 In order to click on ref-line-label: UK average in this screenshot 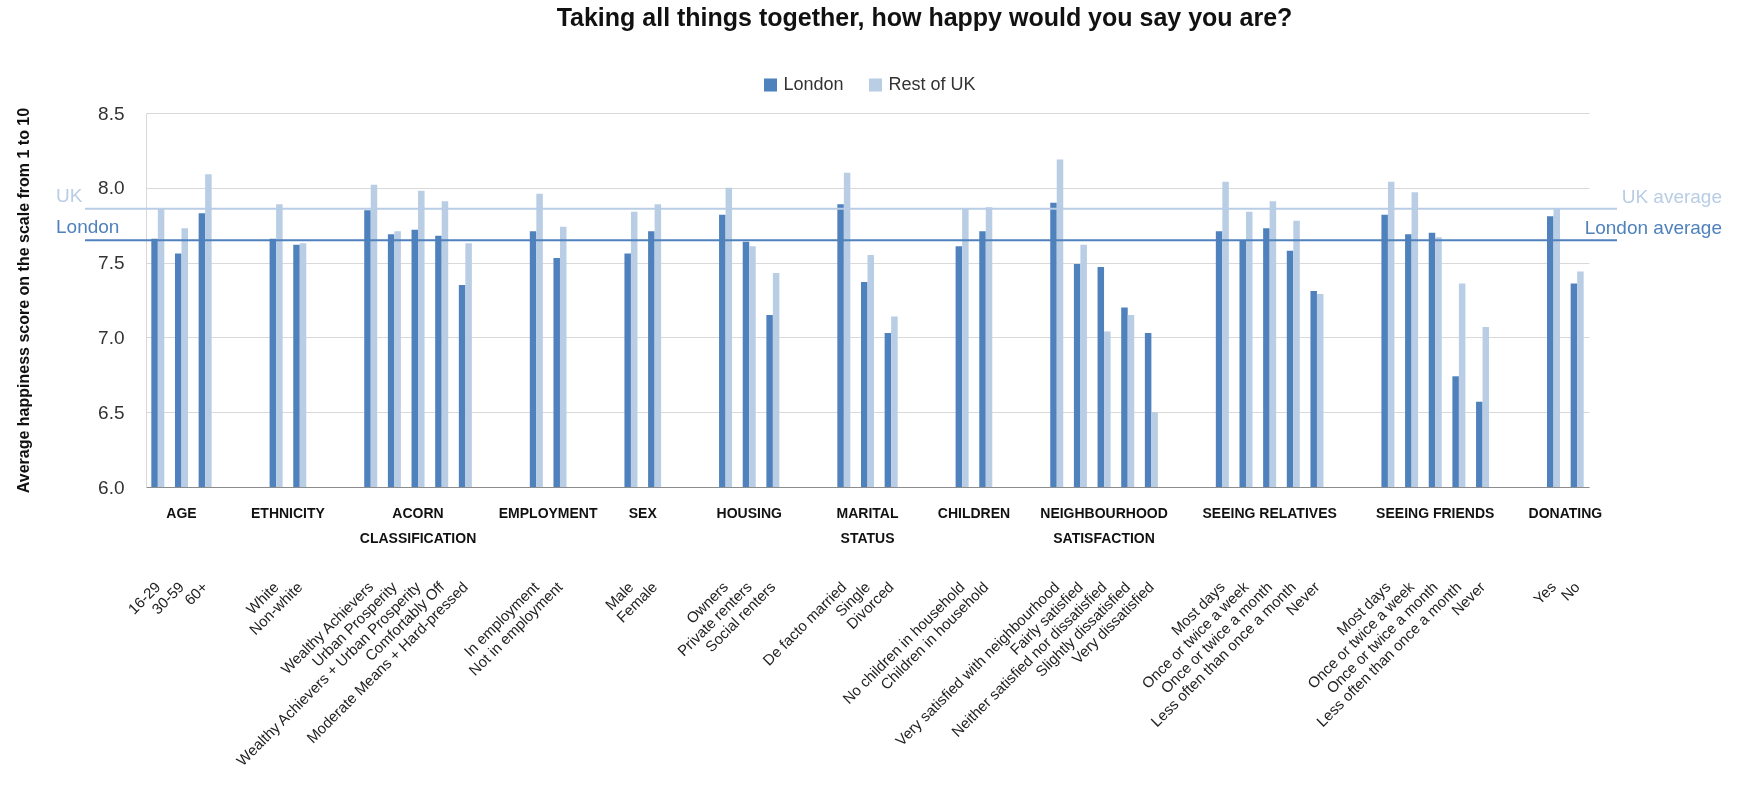, I will do `click(1671, 196)`.